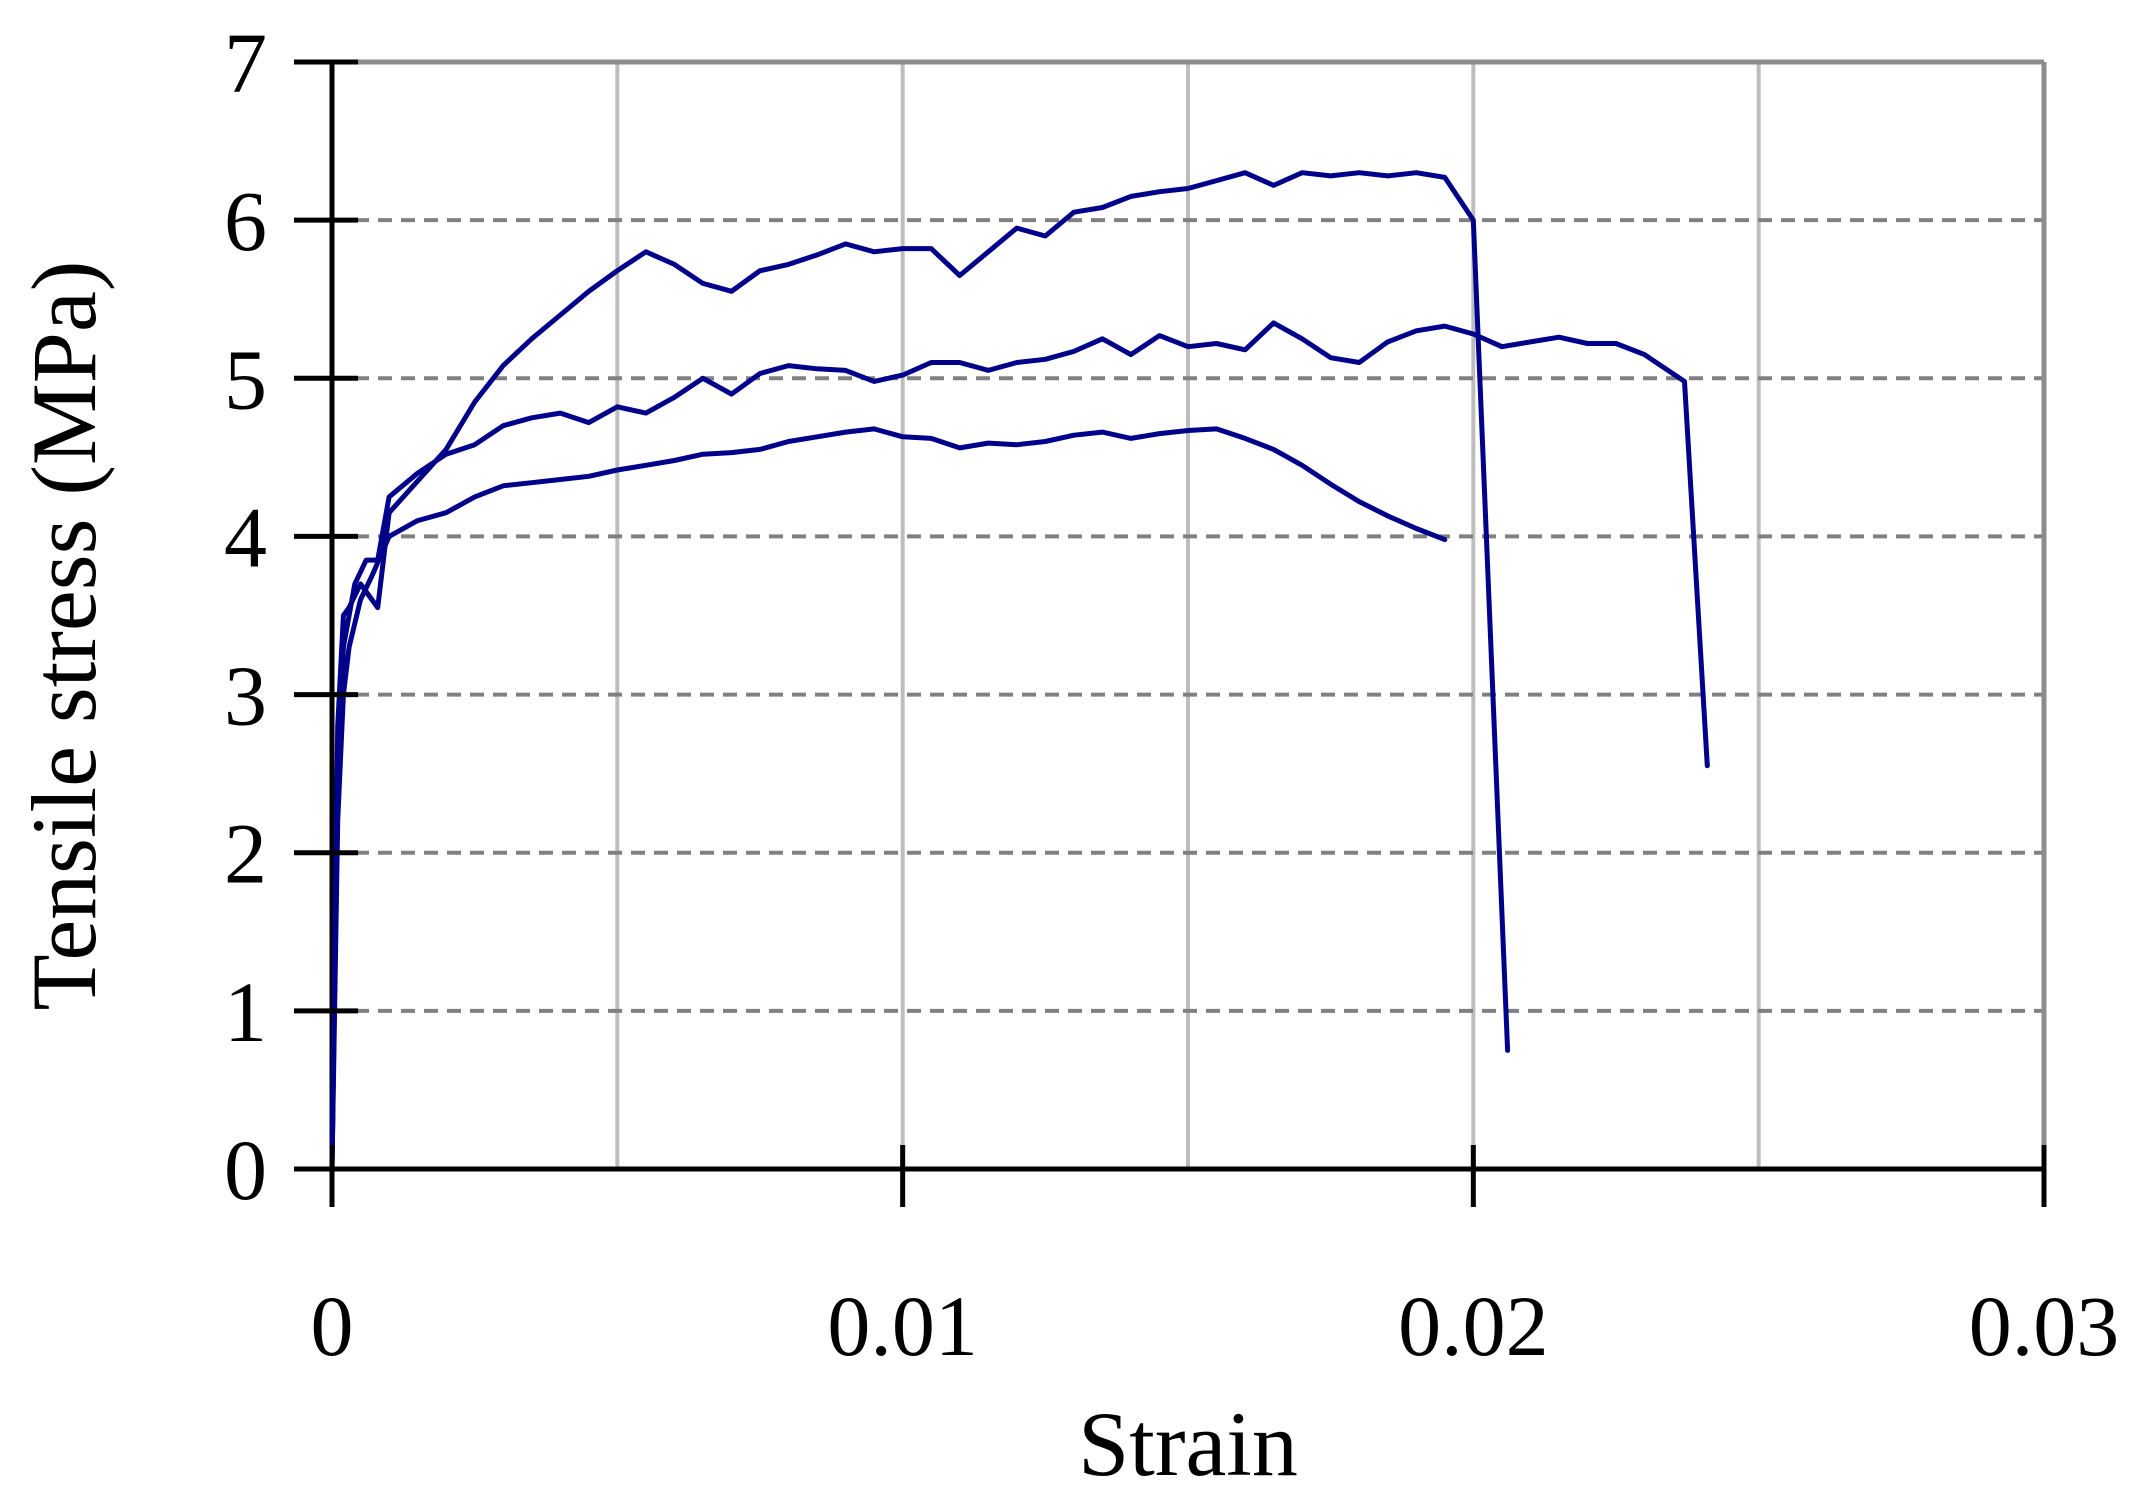 This screenshot has height=1486, width=2130. Describe the element at coordinates (245, 696) in the screenshot. I see `y-tick-label: 3` at that location.